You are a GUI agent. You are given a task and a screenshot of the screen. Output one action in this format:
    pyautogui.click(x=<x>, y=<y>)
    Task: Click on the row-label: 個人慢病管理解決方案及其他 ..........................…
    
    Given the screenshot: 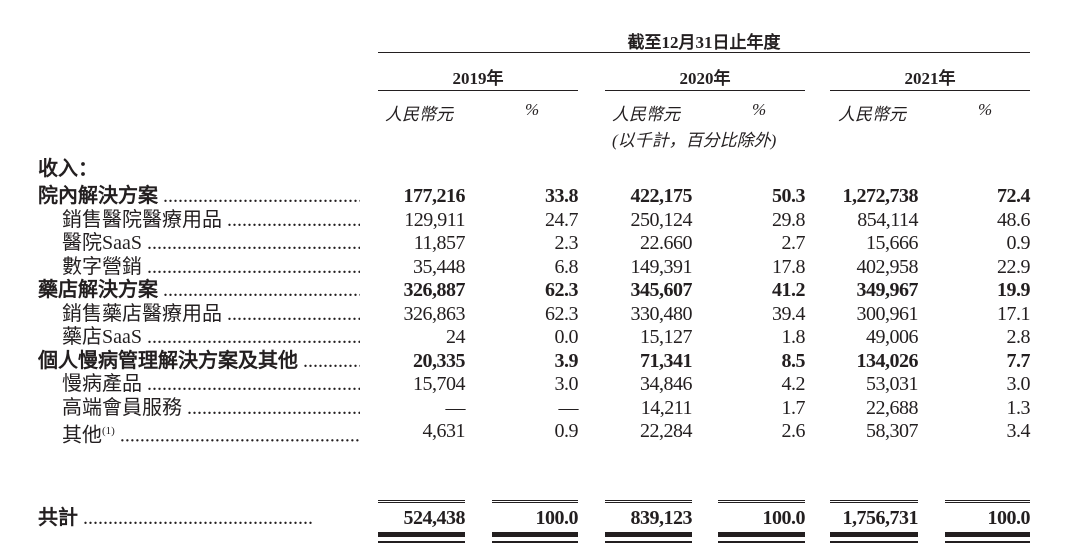 What is the action you would take?
    pyautogui.click(x=199, y=361)
    